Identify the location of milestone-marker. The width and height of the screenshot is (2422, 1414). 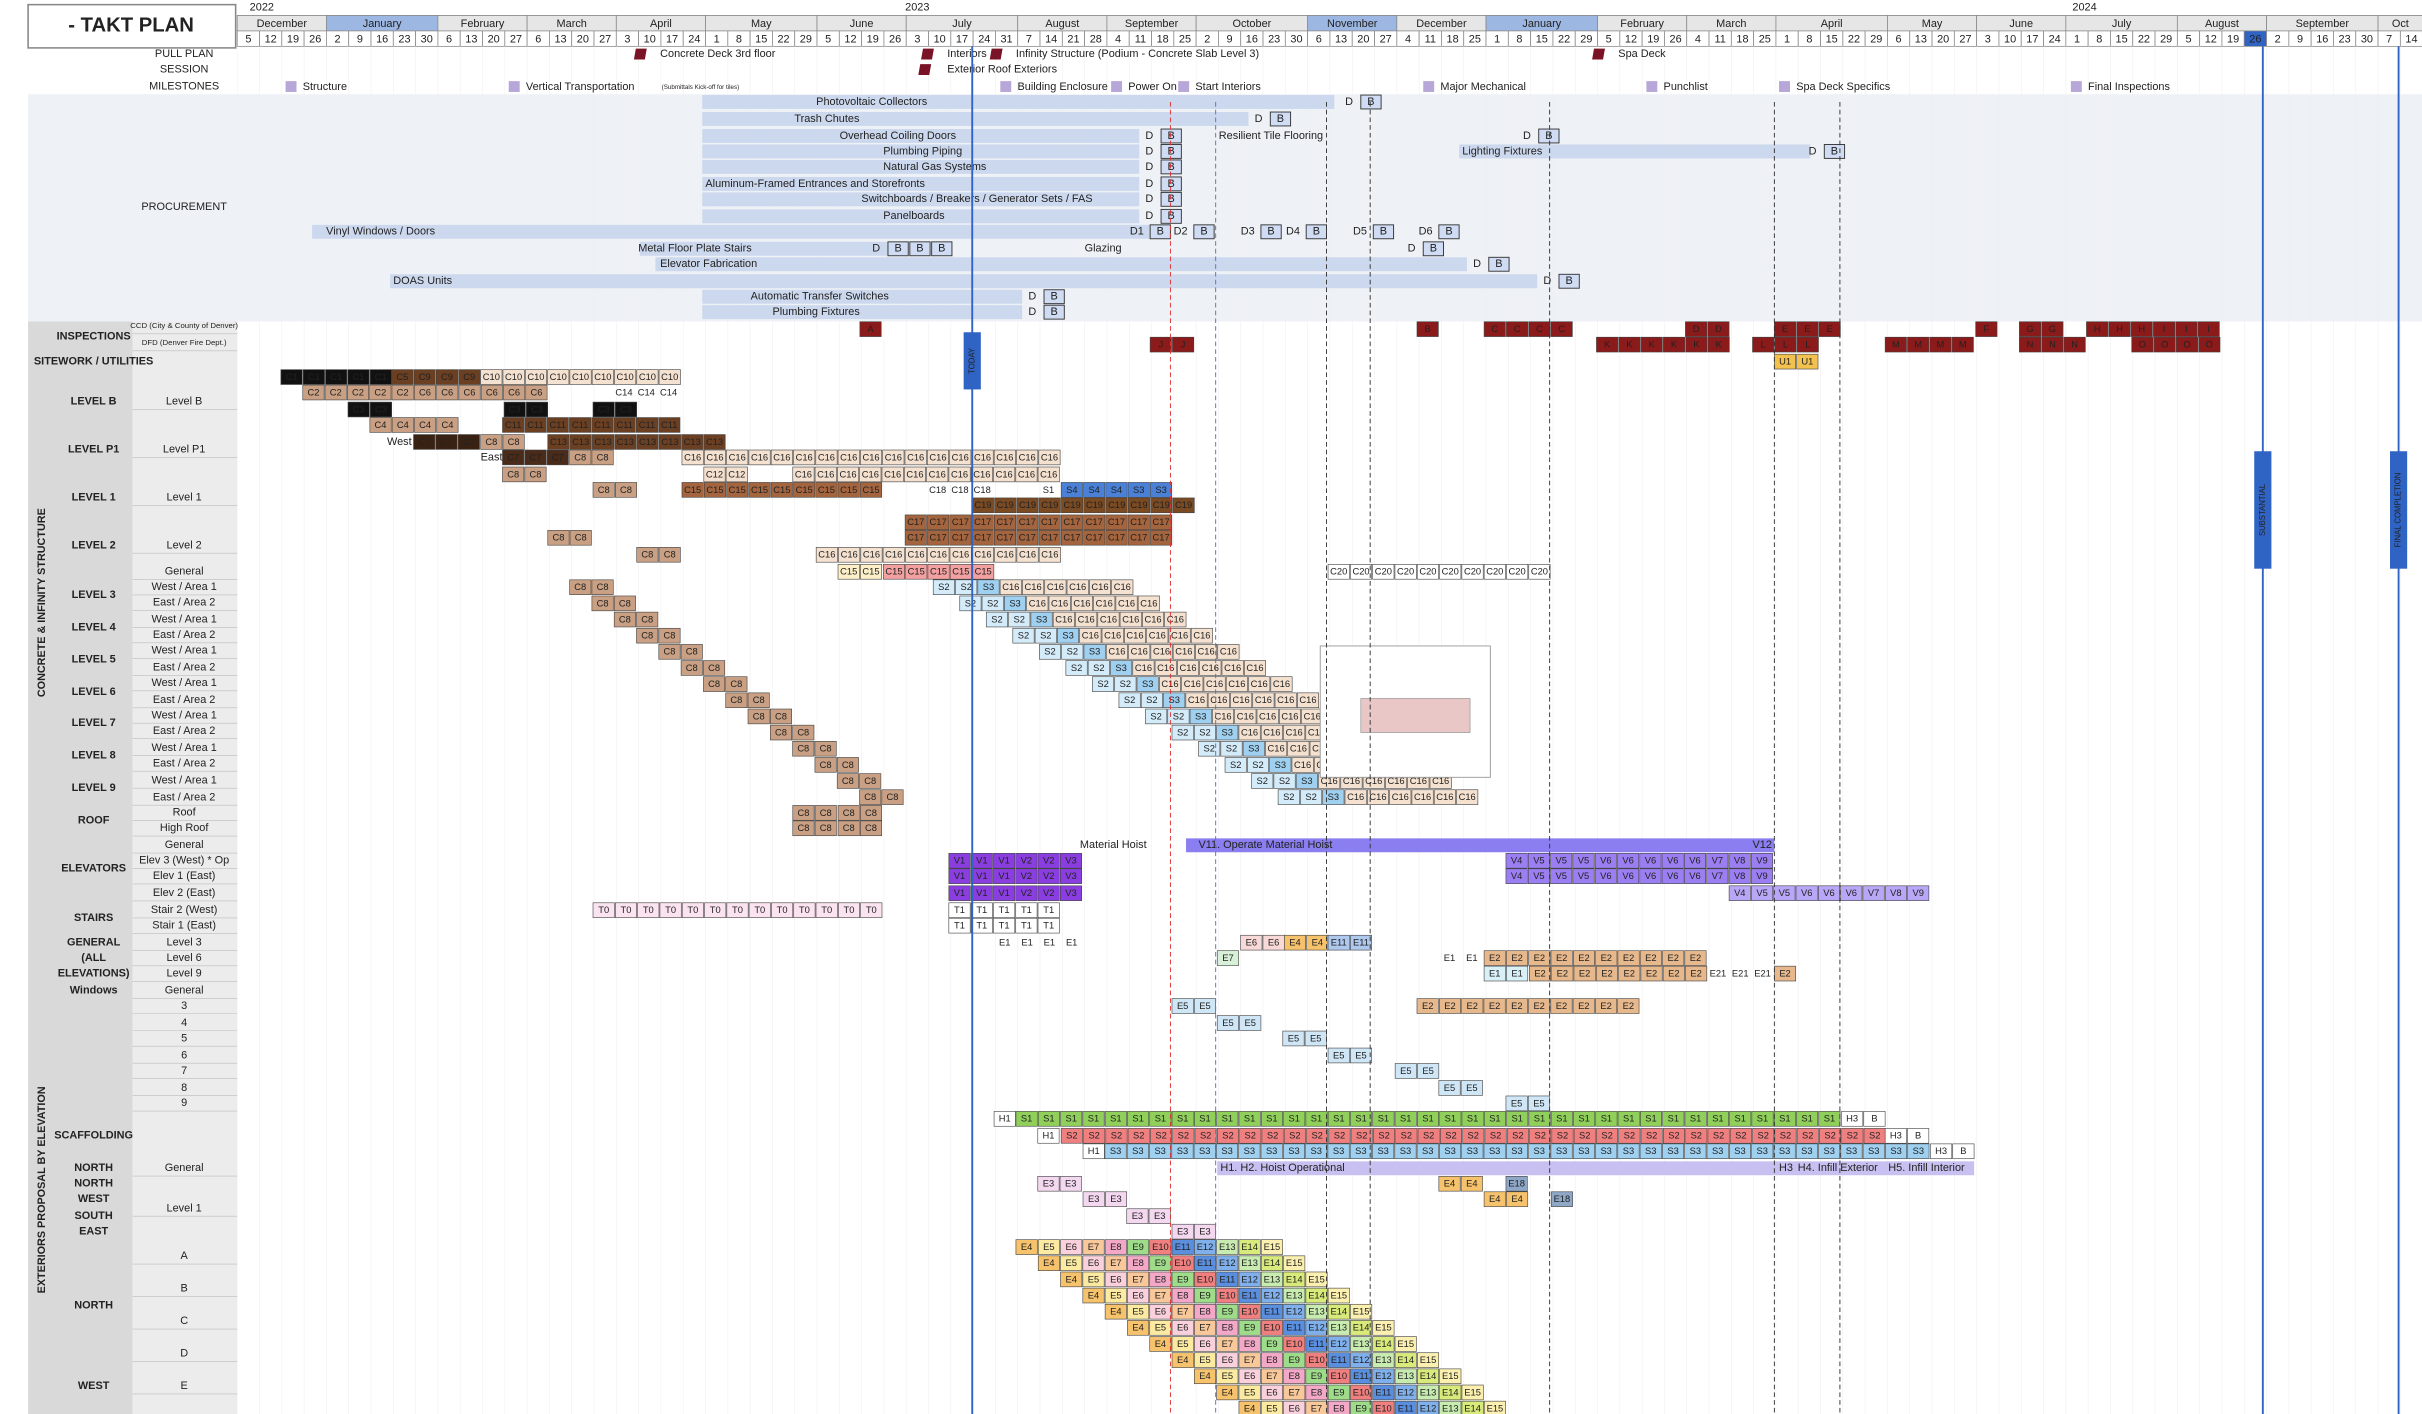
(291, 86).